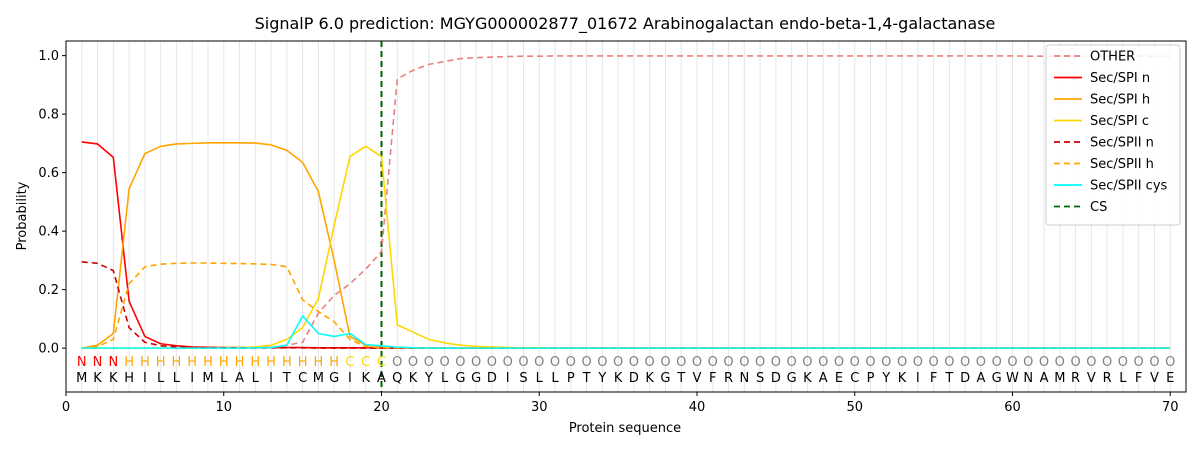 The width and height of the screenshot is (1200, 450). Describe the element at coordinates (620, 403) in the screenshot. I see `x-axis-ticks: 0 10 20 30 40 50 60 70` at that location.